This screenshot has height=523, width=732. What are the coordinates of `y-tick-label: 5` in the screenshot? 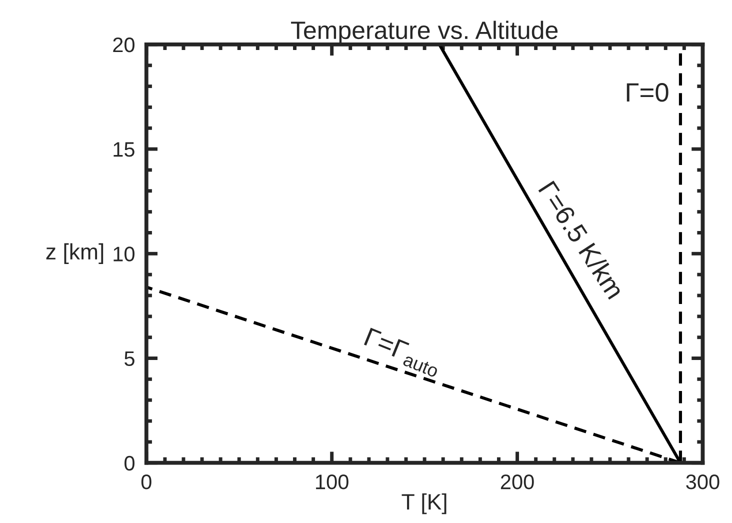 It's located at (129, 358).